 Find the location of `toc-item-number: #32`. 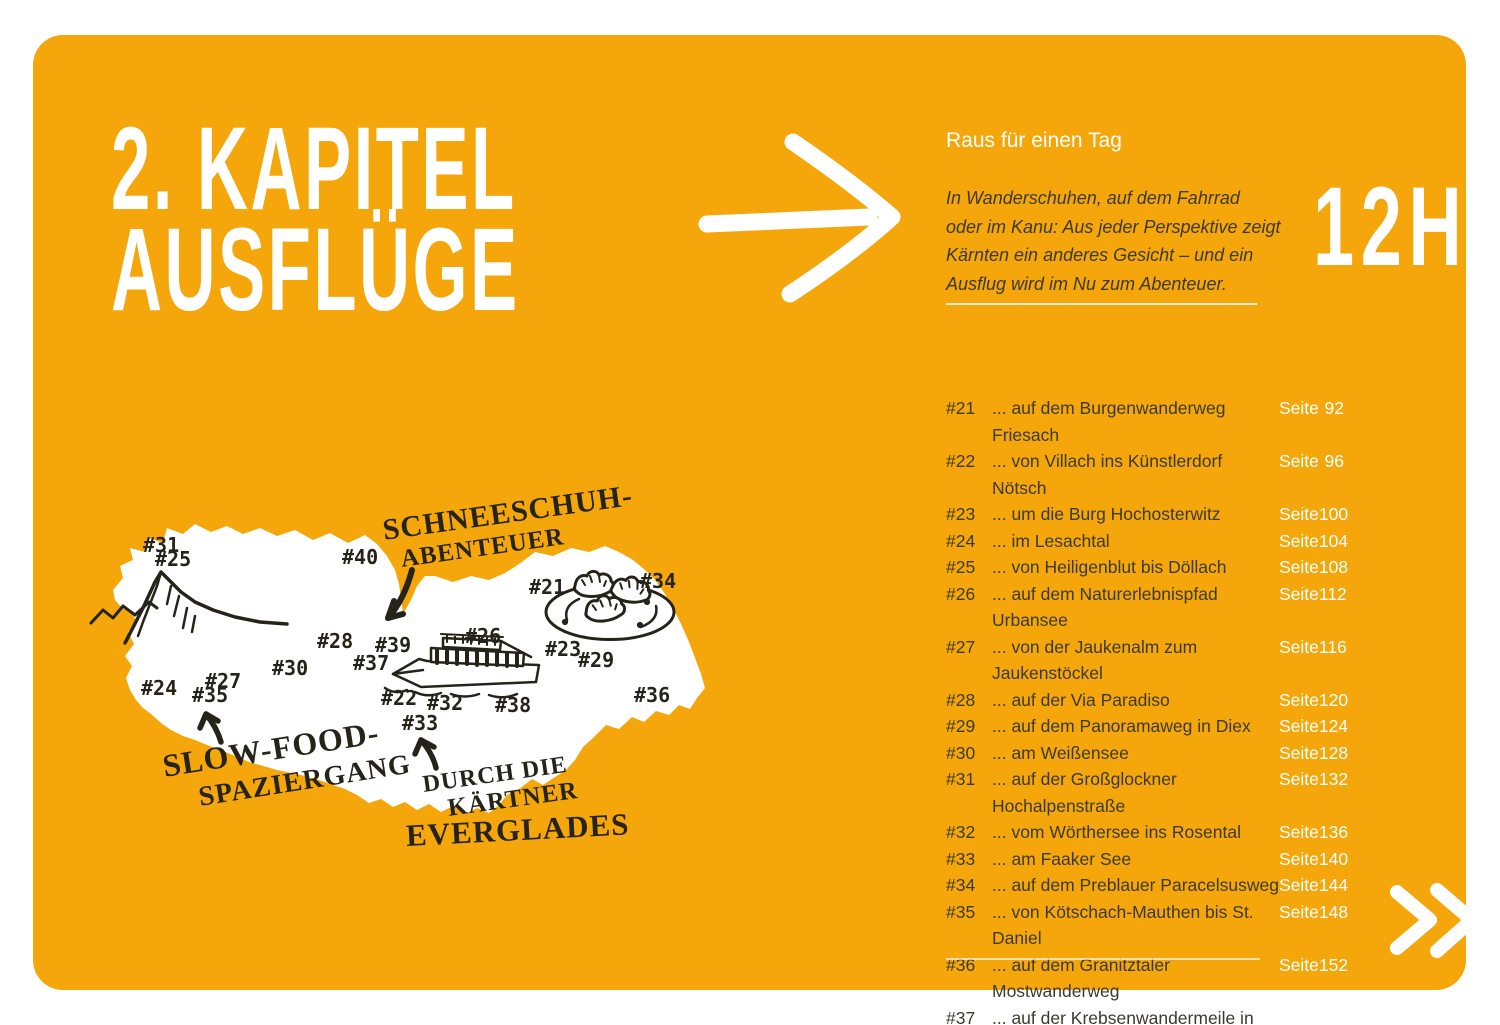

toc-item-number: #32 is located at coordinates (961, 832).